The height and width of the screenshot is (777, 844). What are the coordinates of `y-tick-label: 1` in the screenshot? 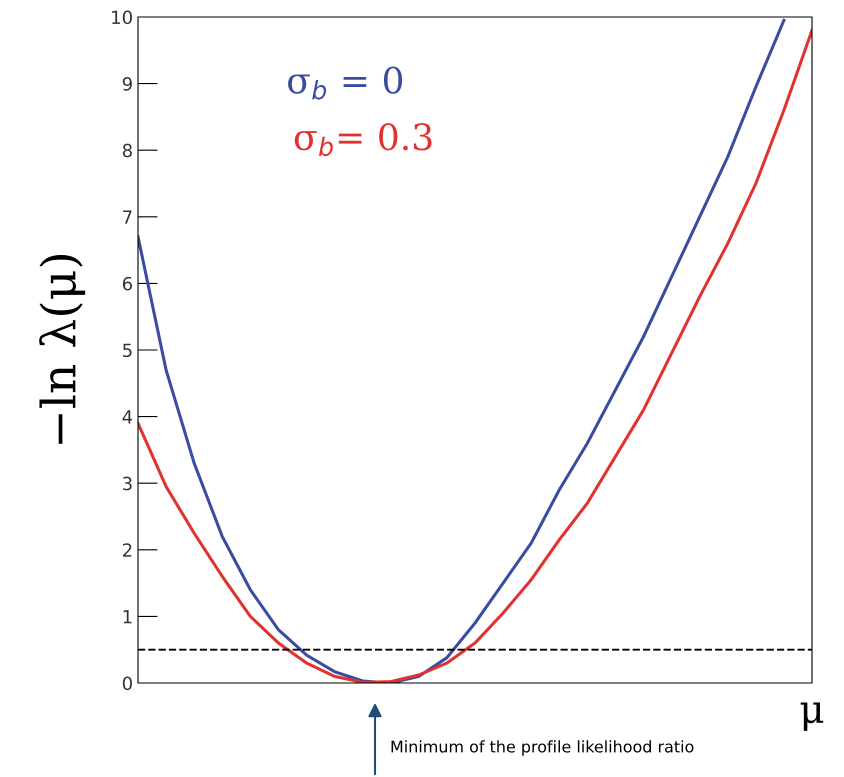 It's located at (128, 617).